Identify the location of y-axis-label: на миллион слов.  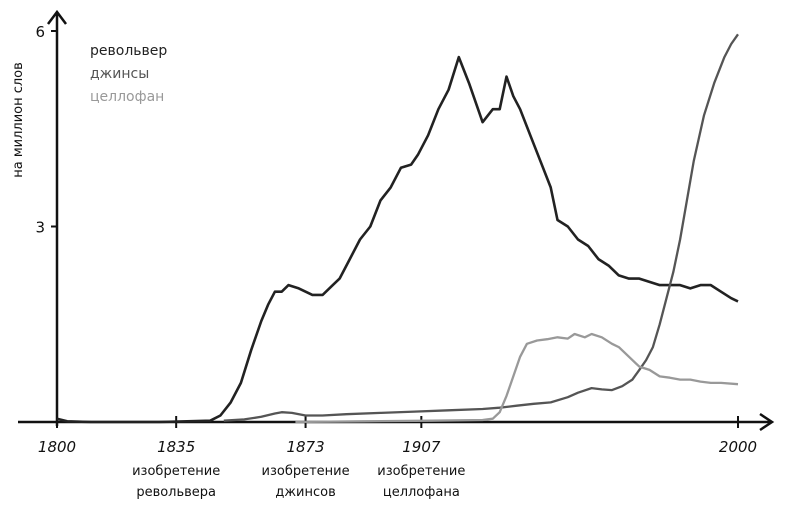
(18, 120).